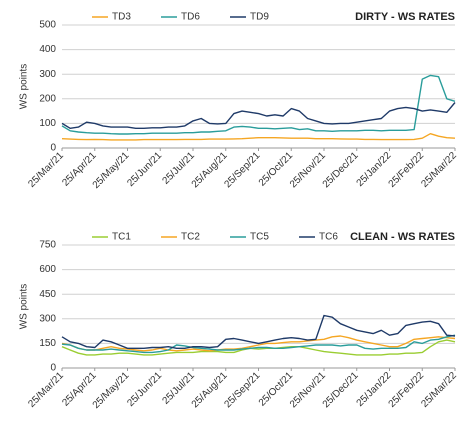 Image resolution: width=468 pixels, height=433 pixels. Describe the element at coordinates (190, 17) in the screenshot. I see `legend-label: TD6` at that location.